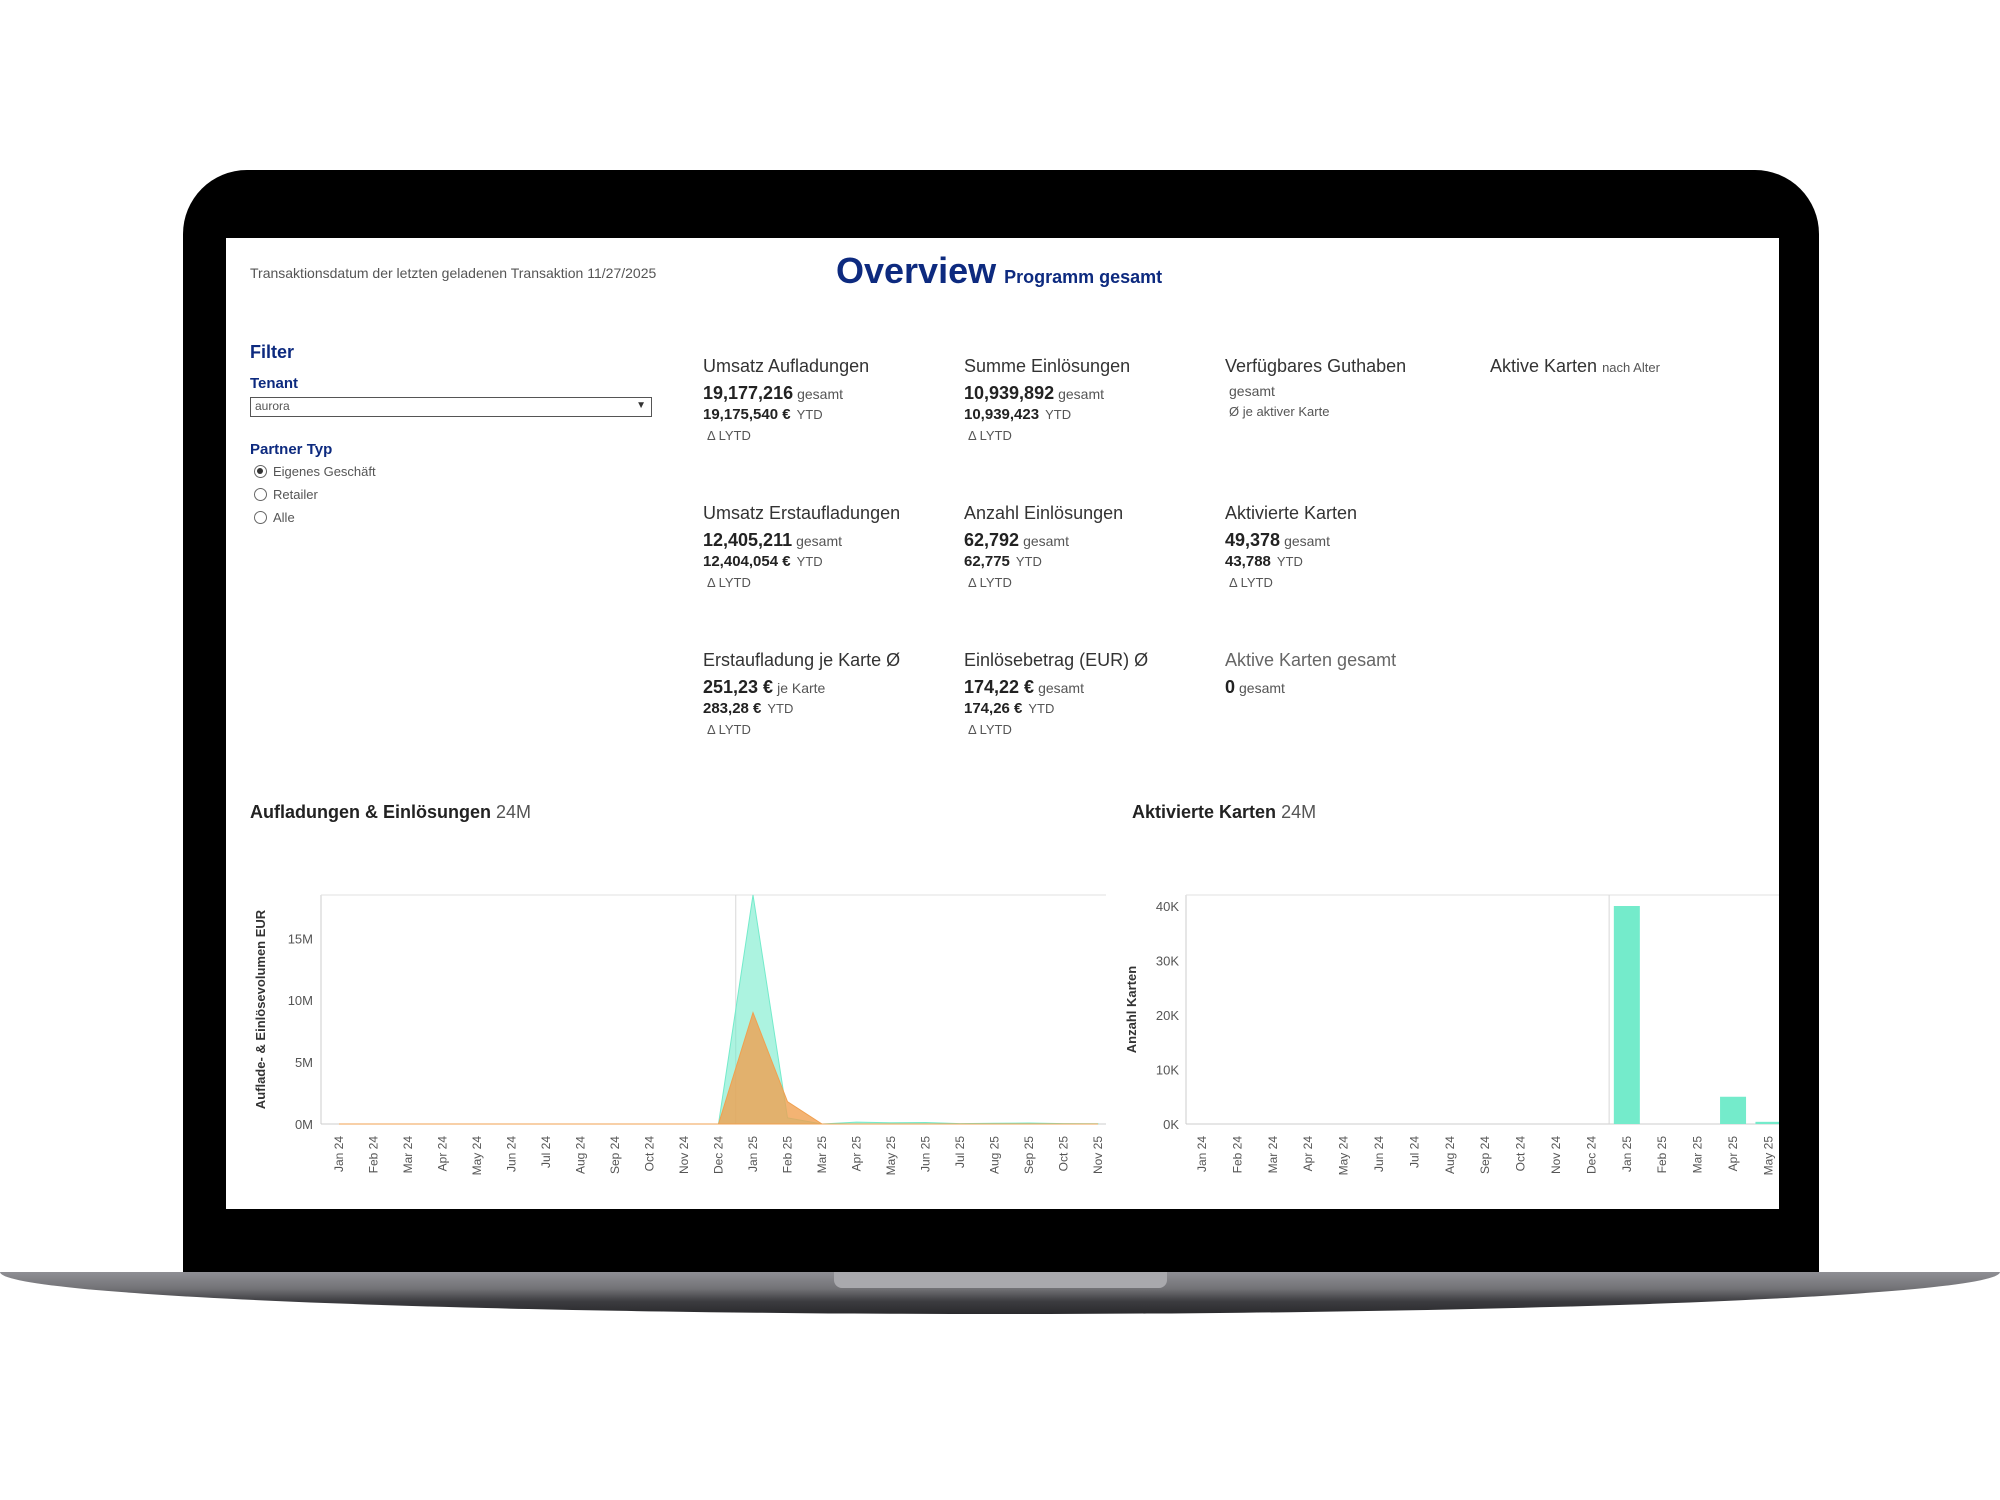 Image resolution: width=2000 pixels, height=1500 pixels. Describe the element at coordinates (748, 393) in the screenshot. I see `kpi-total: 19,177,216` at that location.